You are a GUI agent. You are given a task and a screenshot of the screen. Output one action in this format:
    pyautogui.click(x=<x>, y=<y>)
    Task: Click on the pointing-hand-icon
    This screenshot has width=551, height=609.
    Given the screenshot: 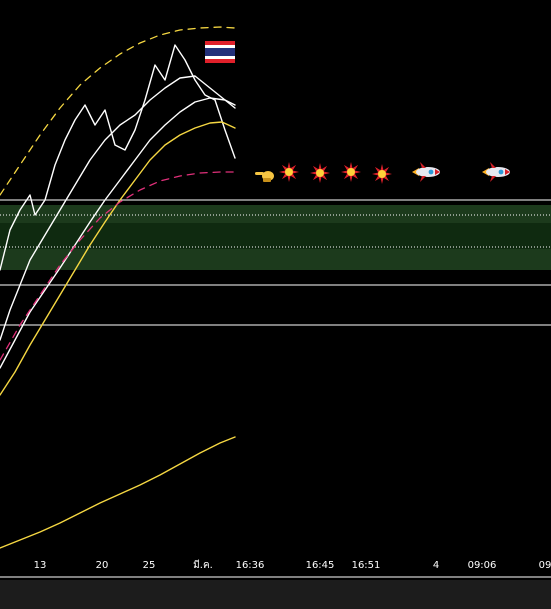 What is the action you would take?
    pyautogui.click(x=264, y=176)
    